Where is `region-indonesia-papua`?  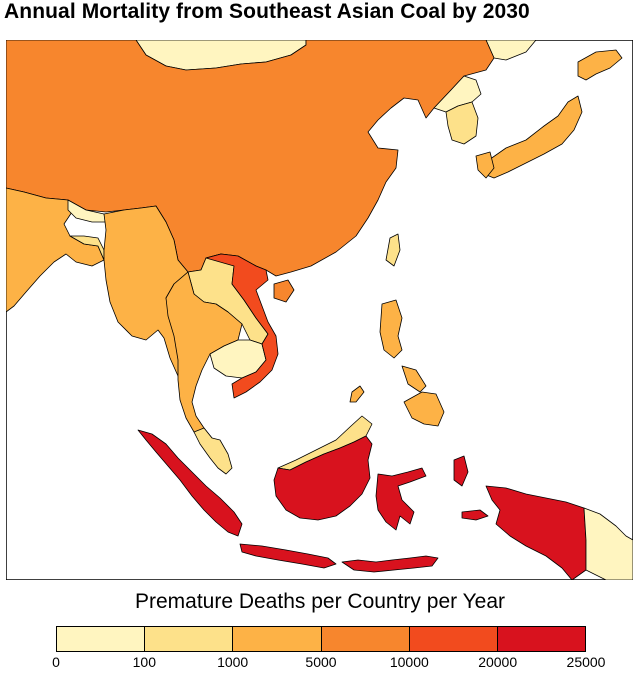 region-indonesia-papua is located at coordinates (536, 532).